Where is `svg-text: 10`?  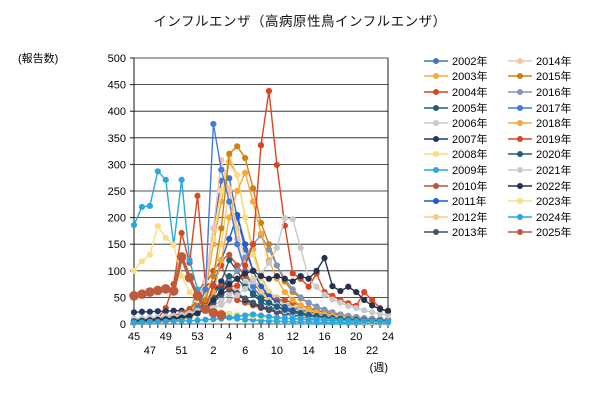
svg-text: 10 is located at coordinates (277, 351).